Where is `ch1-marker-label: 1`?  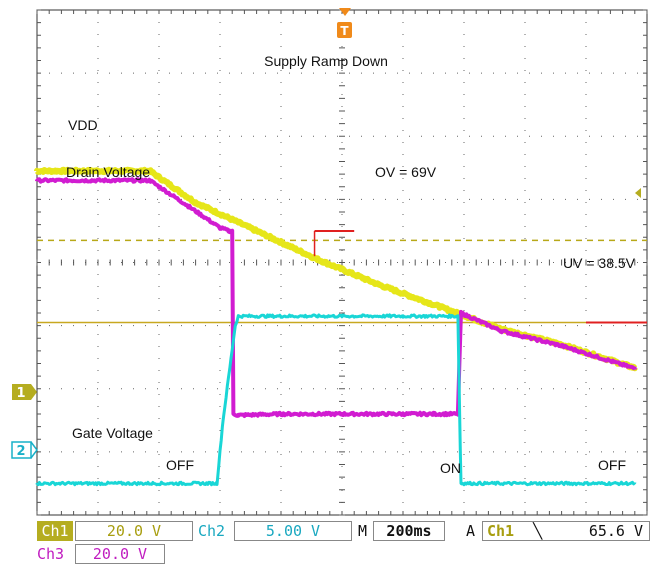 ch1-marker-label: 1 is located at coordinates (20, 393).